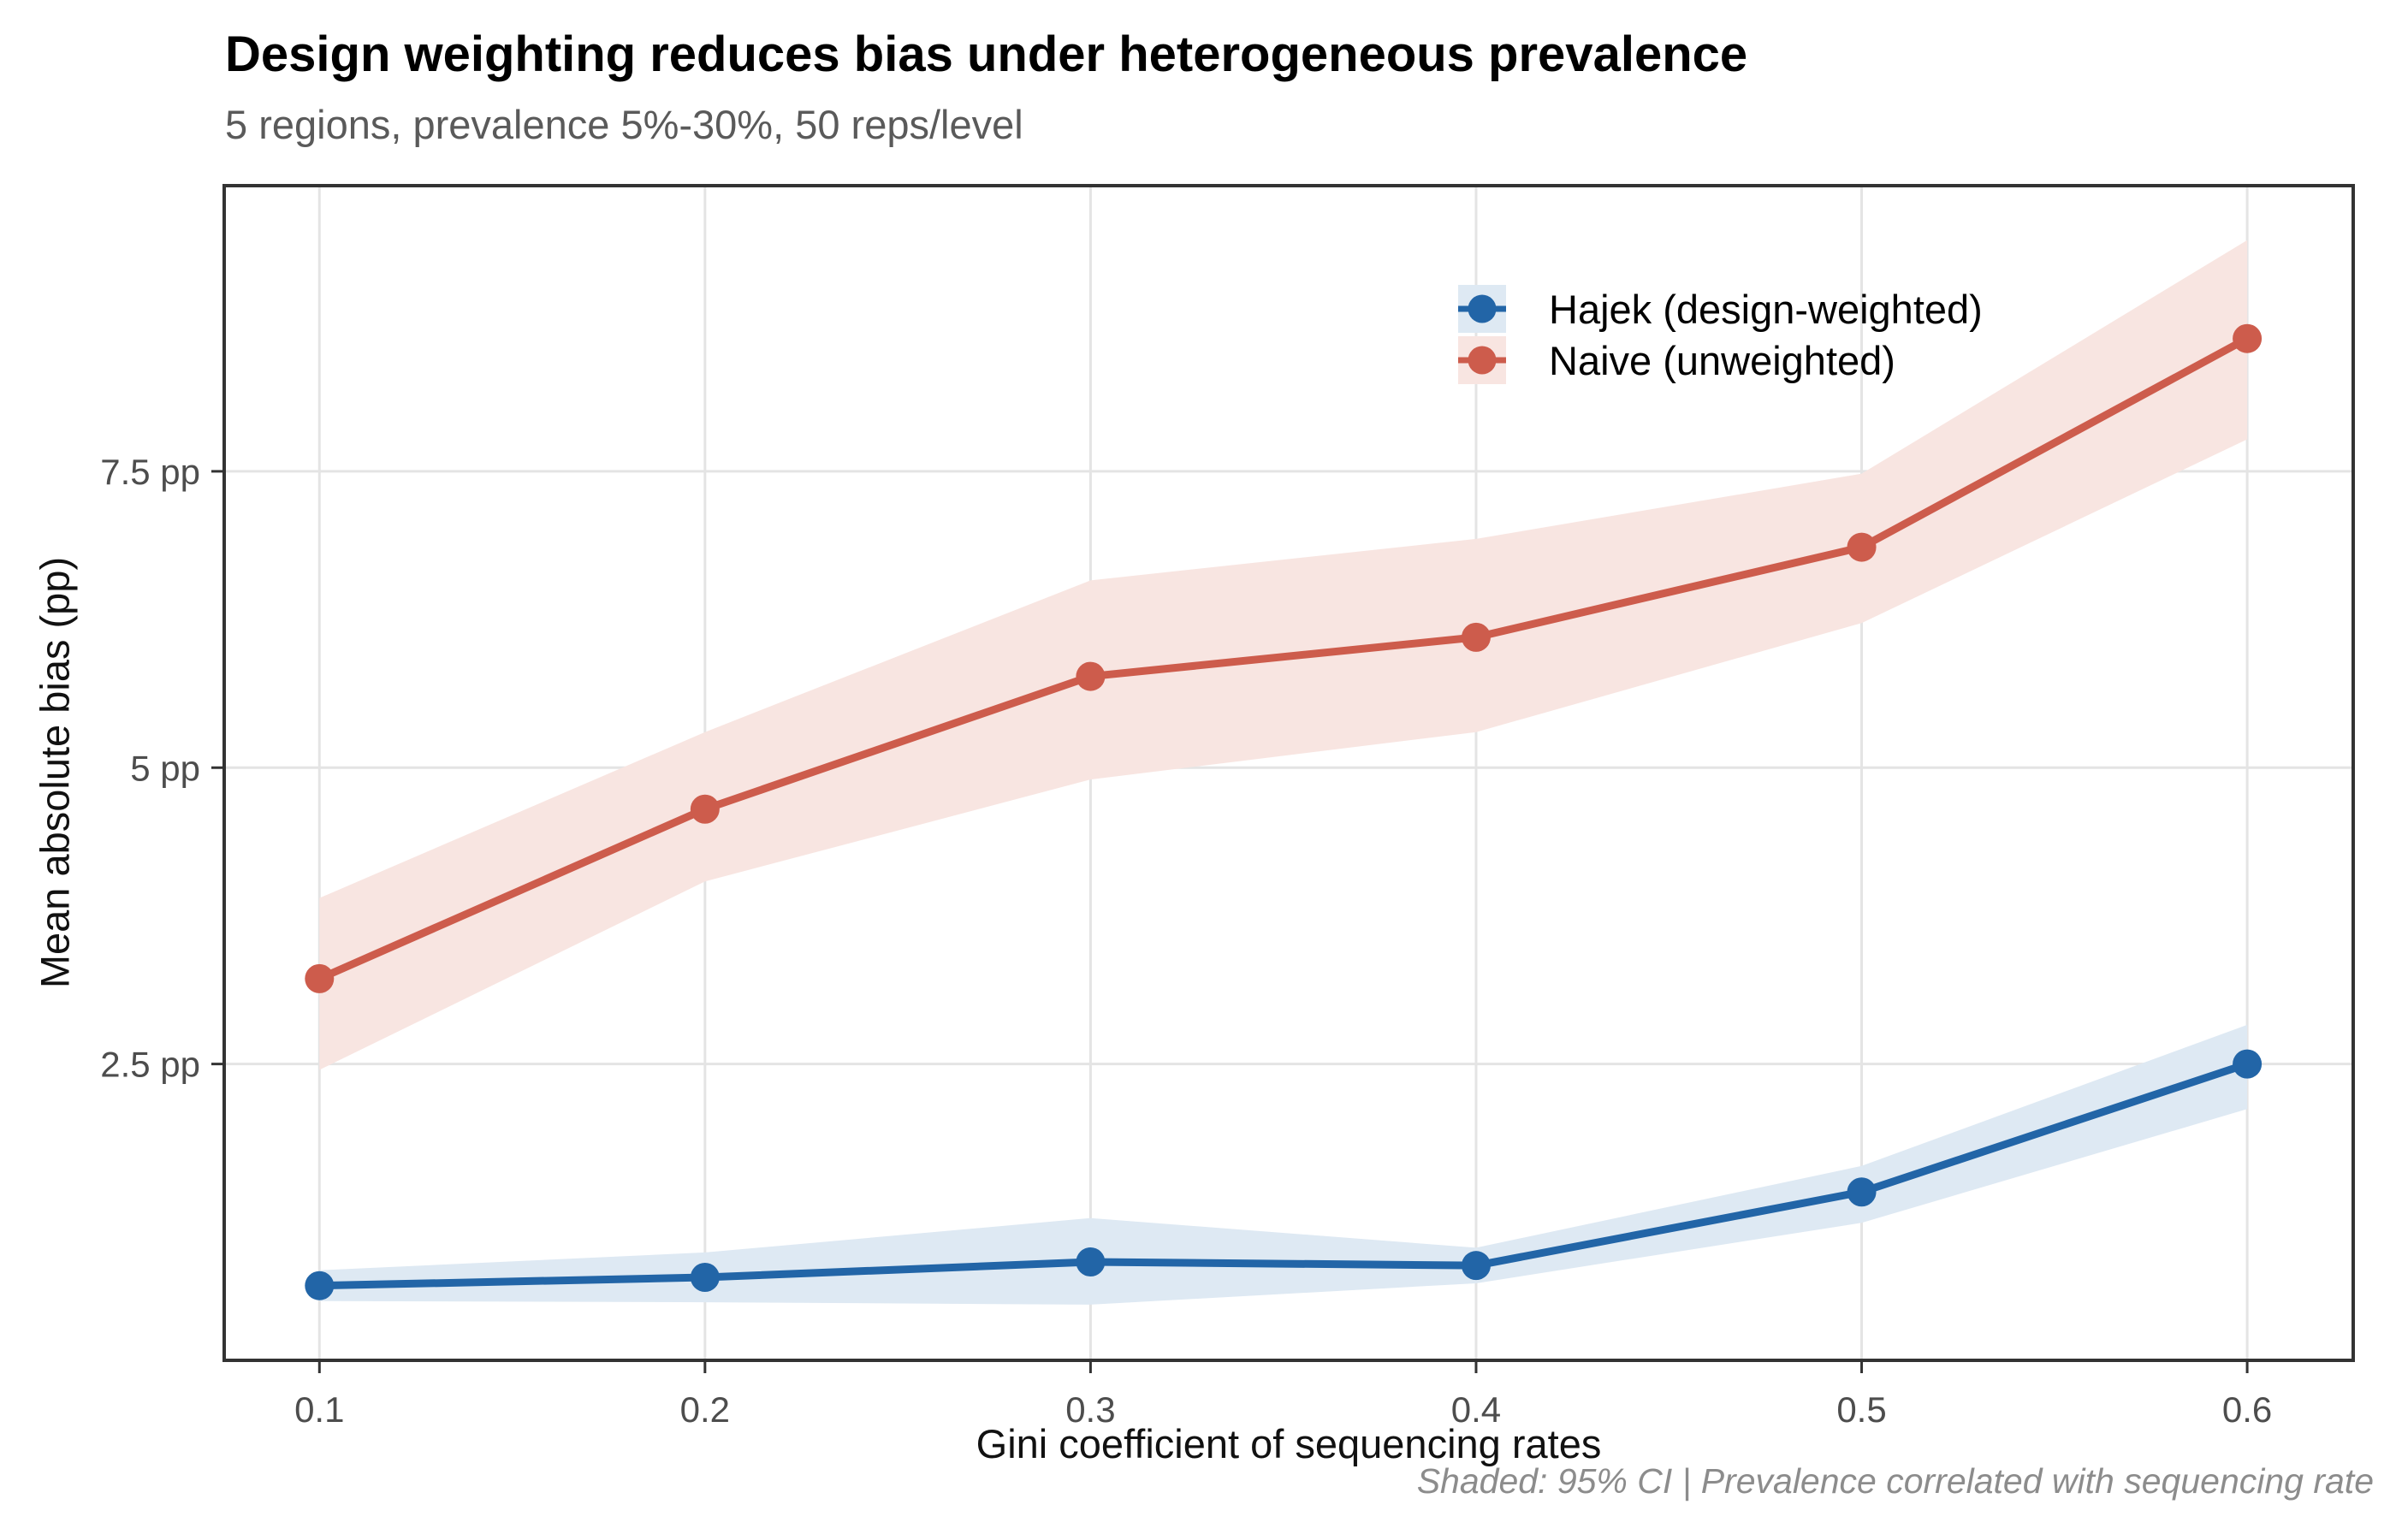  Describe the element at coordinates (150, 1065) in the screenshot. I see `y-tick-label: 2.5 pp` at that location.